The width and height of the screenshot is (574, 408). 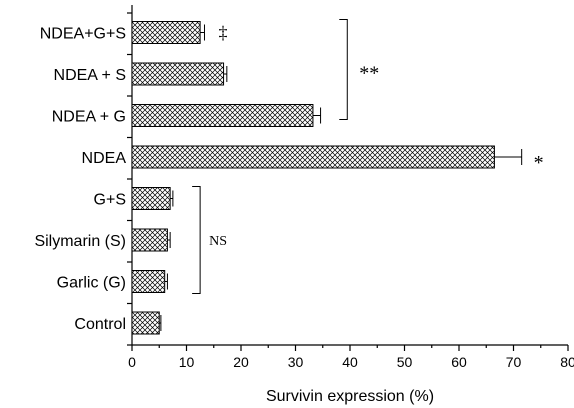 I want to click on control-group-annotation: NS, so click(x=218, y=241).